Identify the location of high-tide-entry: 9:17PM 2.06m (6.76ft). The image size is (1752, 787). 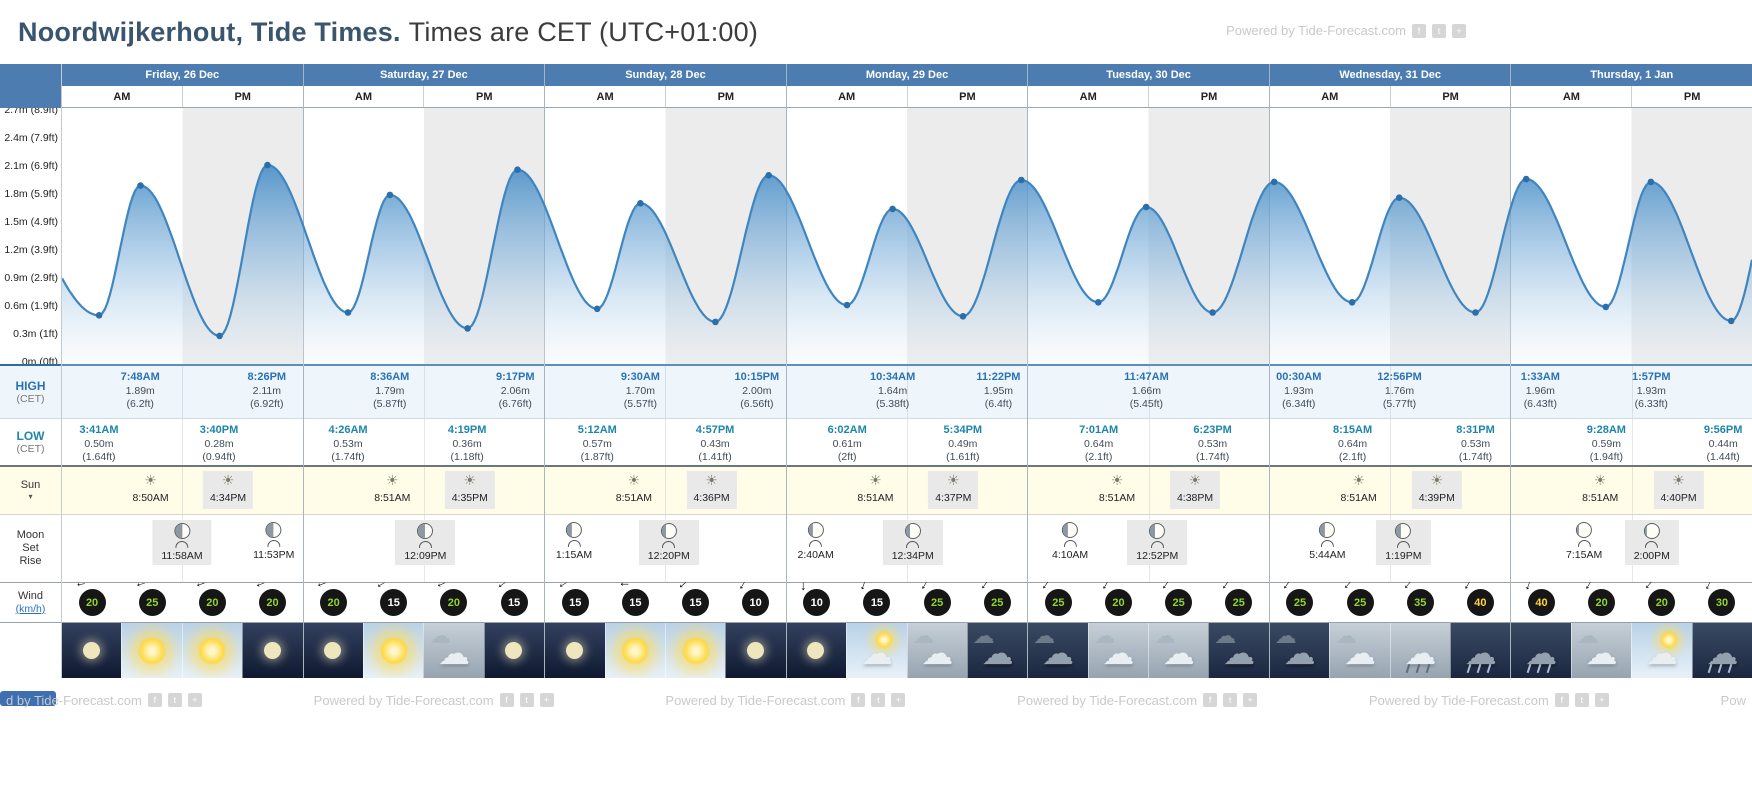
(515, 391).